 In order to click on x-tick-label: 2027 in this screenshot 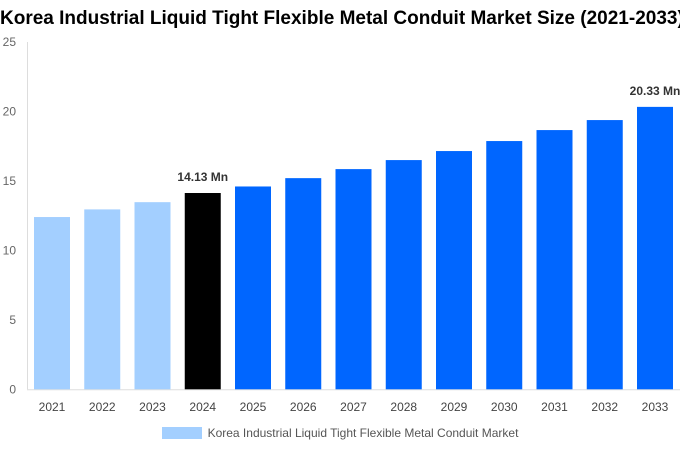, I will do `click(353, 407)`.